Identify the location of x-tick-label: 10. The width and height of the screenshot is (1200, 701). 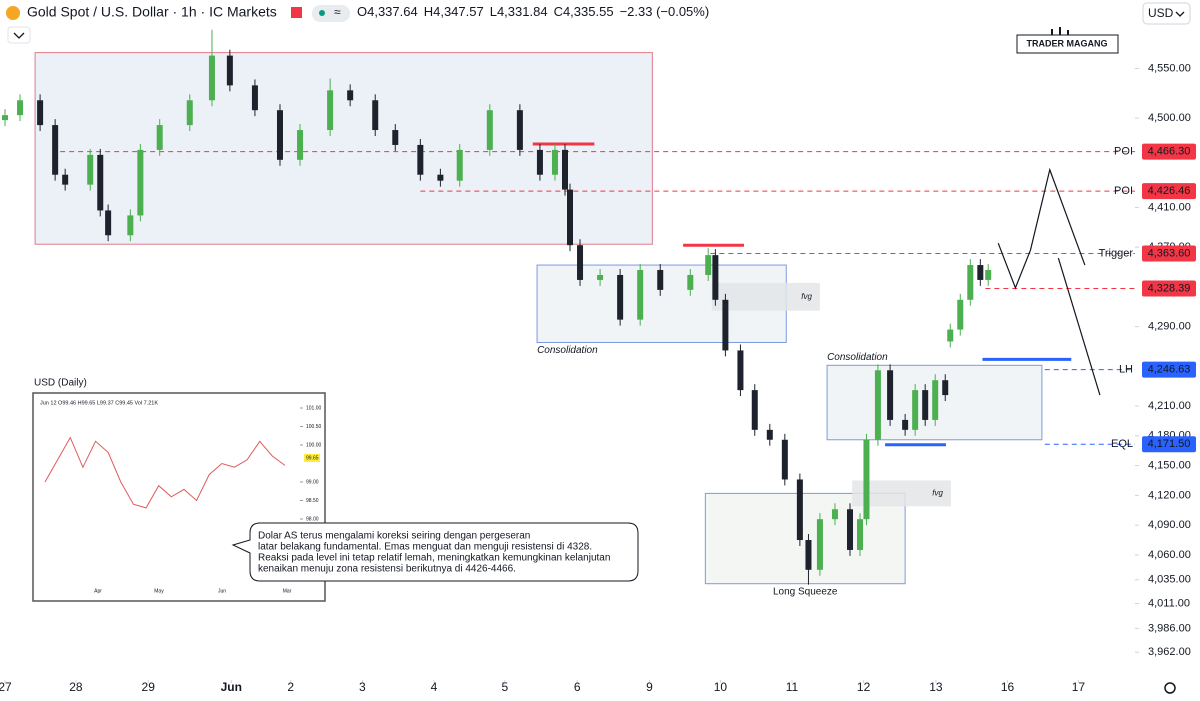
(721, 687).